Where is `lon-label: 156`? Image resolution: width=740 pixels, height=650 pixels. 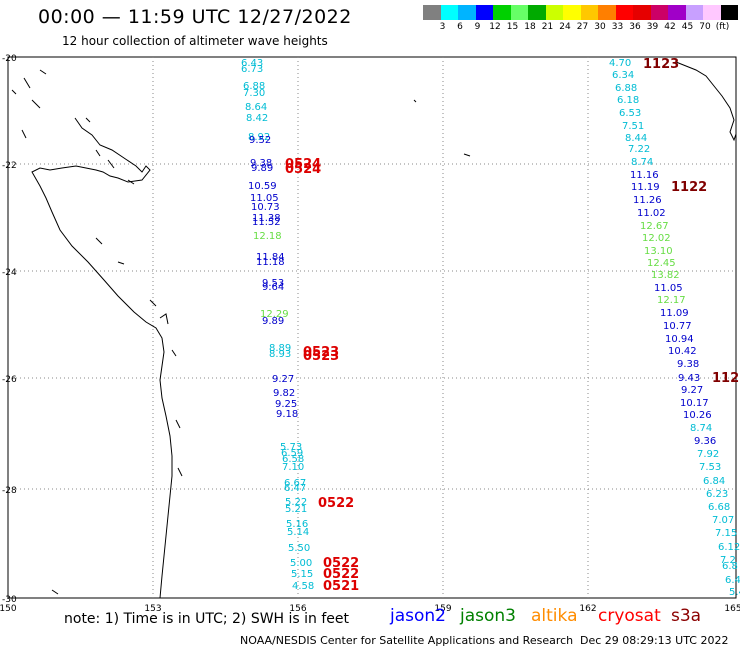
lon-label: 156 is located at coordinates (297, 609).